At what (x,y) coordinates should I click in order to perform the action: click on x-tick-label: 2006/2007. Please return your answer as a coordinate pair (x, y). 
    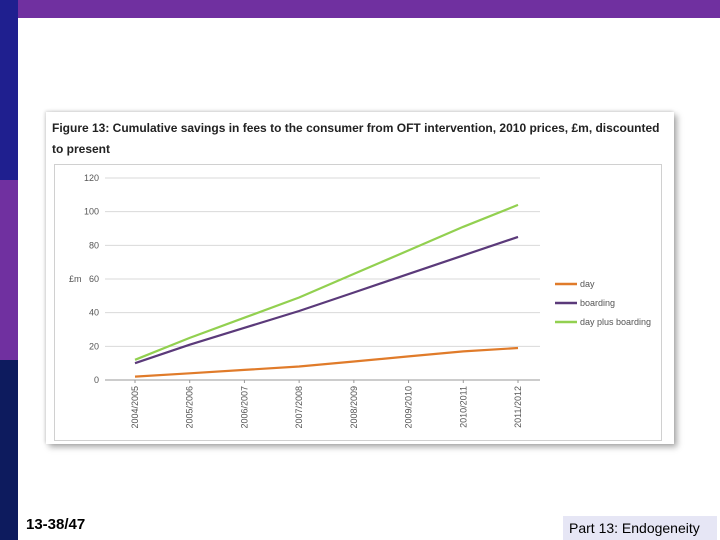
    Looking at the image, I should click on (244, 407).